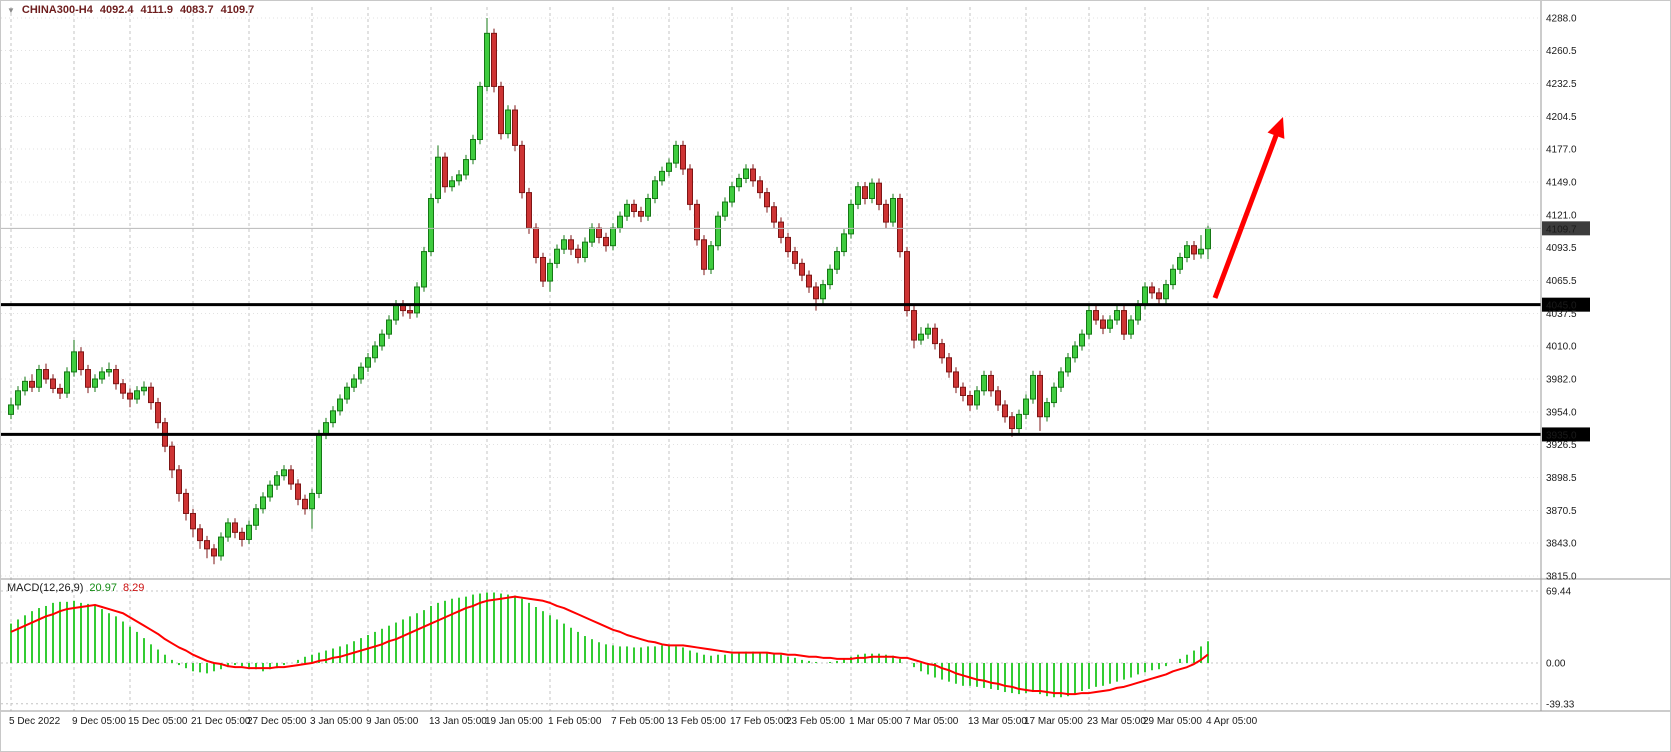 This screenshot has width=1671, height=752. I want to click on trend-arrow-shaft, so click(1246, 214).